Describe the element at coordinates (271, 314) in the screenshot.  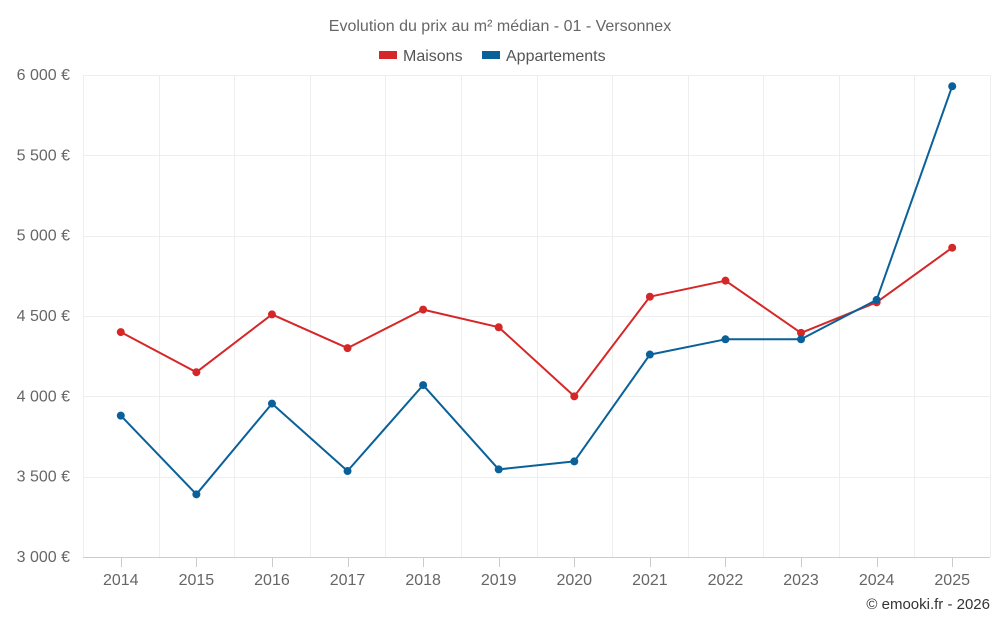
I see `data-point-maisons-2016` at that location.